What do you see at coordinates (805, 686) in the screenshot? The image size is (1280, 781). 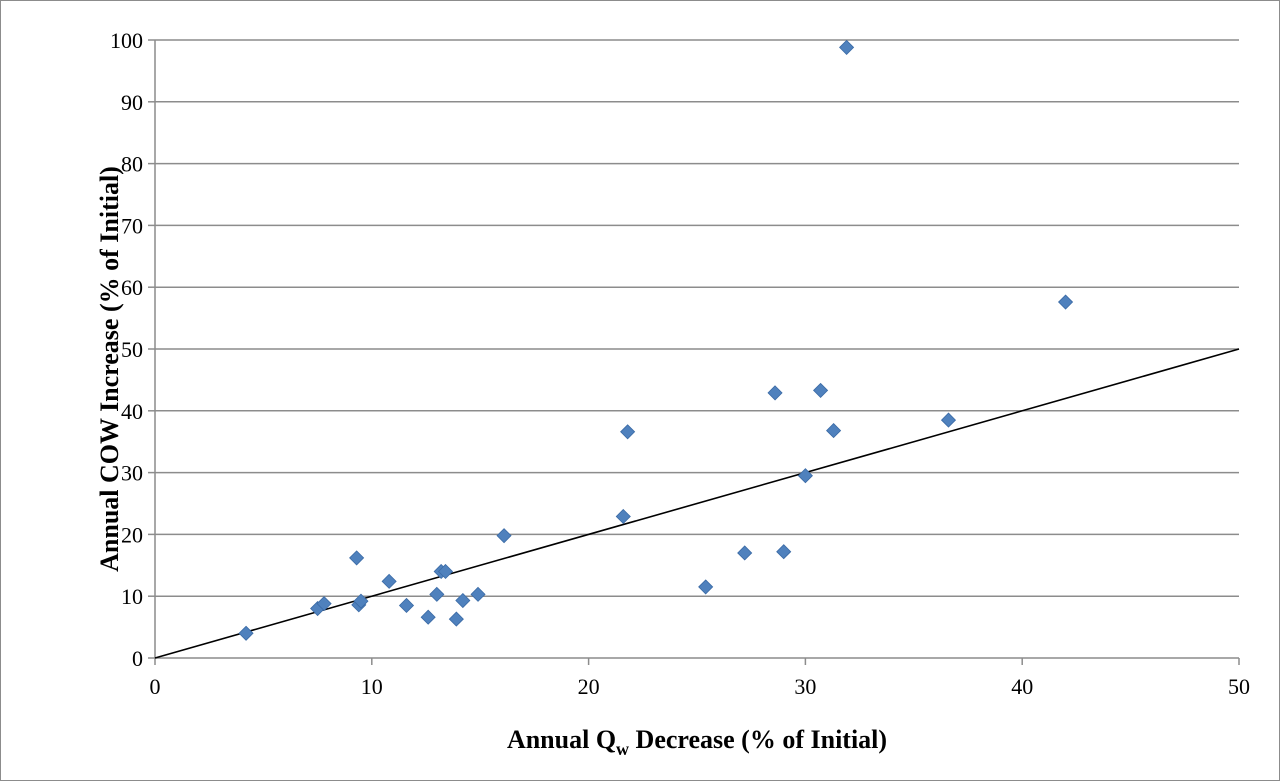 I see `x-tick-label: 30` at bounding box center [805, 686].